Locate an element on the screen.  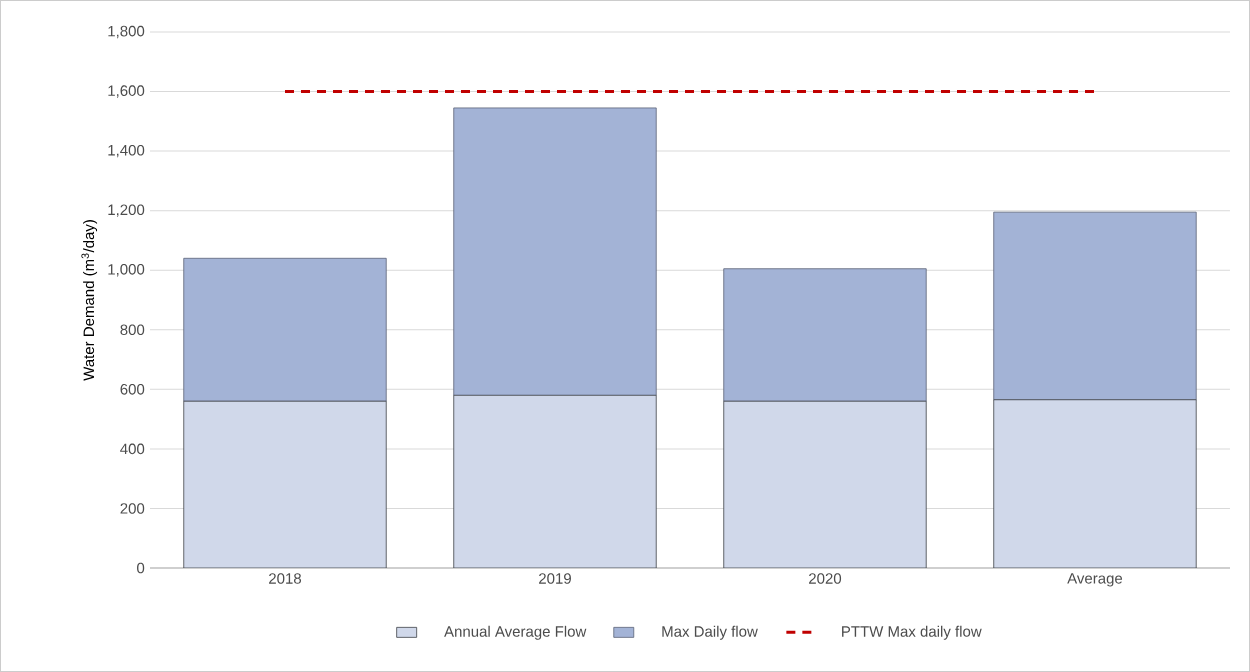
y-tick-label: 600 is located at coordinates (132, 389).